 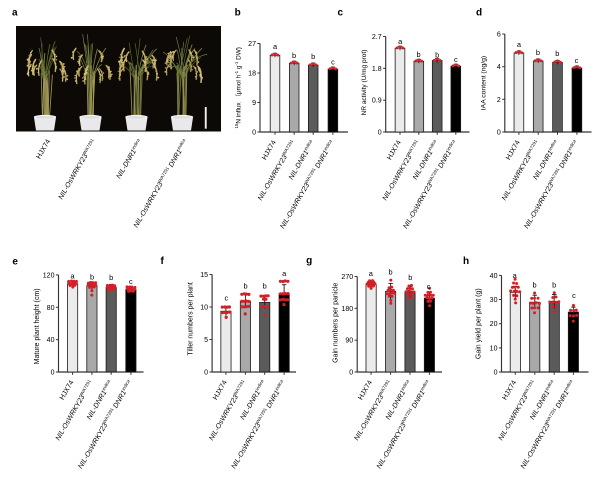 I want to click on svg-text: 20, so click(x=494, y=324).